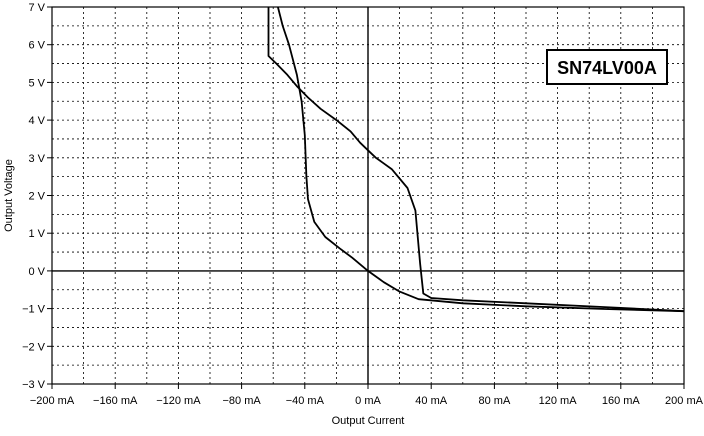 This screenshot has width=704, height=436. Describe the element at coordinates (621, 401) in the screenshot. I see `x-tick-label: 160 mA` at that location.